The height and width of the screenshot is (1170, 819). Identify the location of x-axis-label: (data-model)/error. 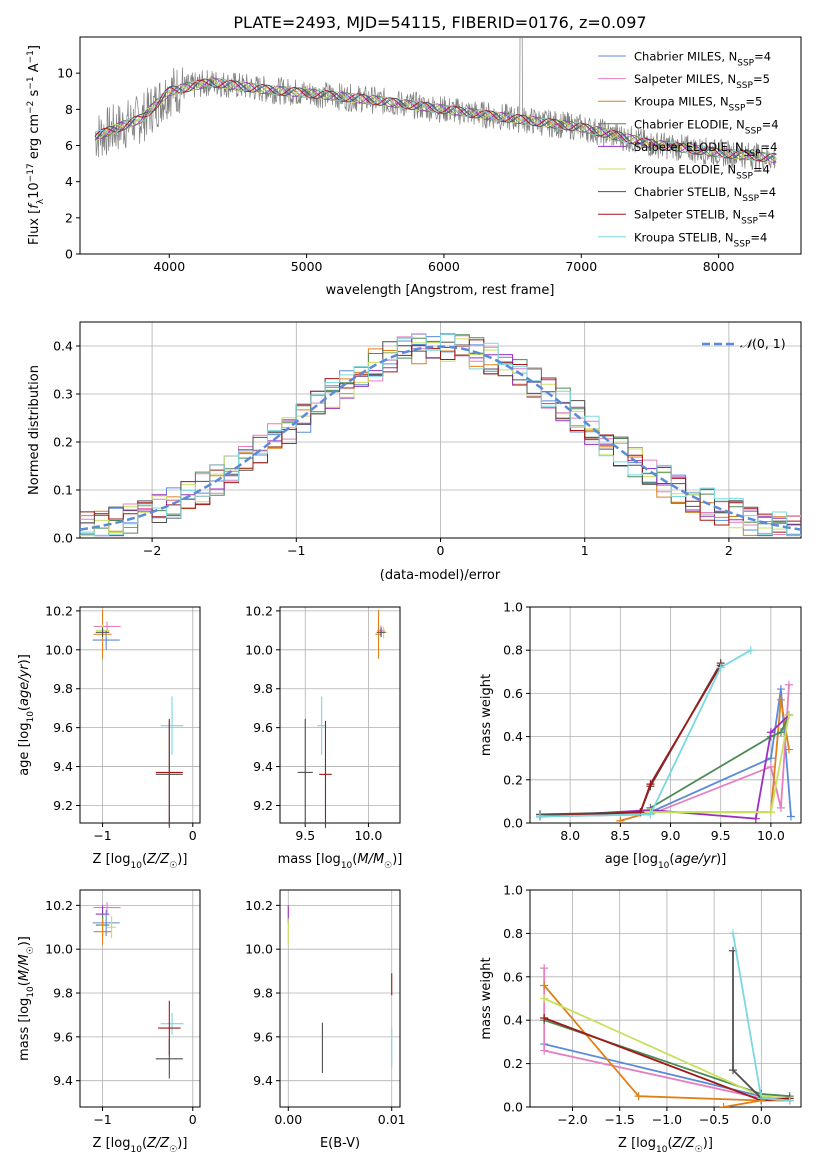
(440, 575).